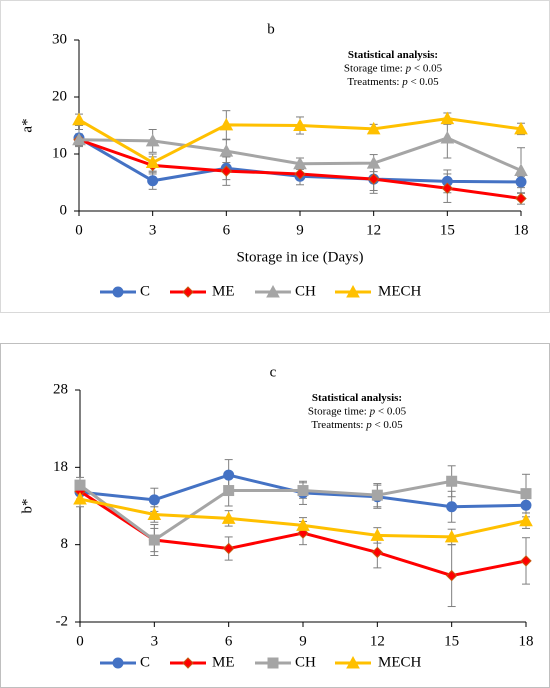  I want to click on y-axis-label: b*, so click(27, 506).